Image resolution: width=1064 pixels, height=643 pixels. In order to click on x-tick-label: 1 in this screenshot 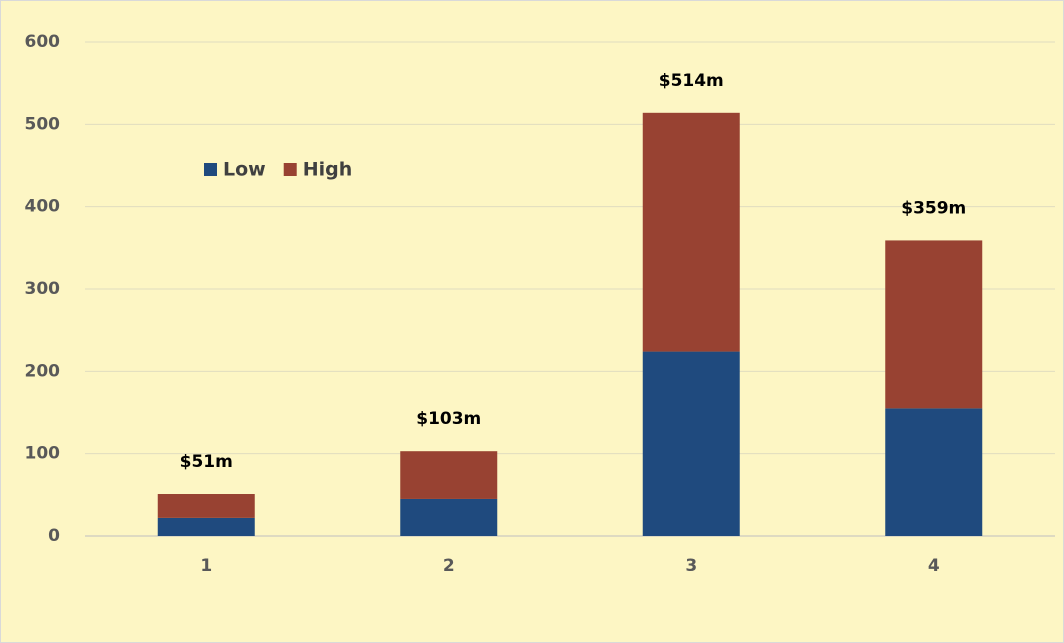, I will do `click(206, 566)`.